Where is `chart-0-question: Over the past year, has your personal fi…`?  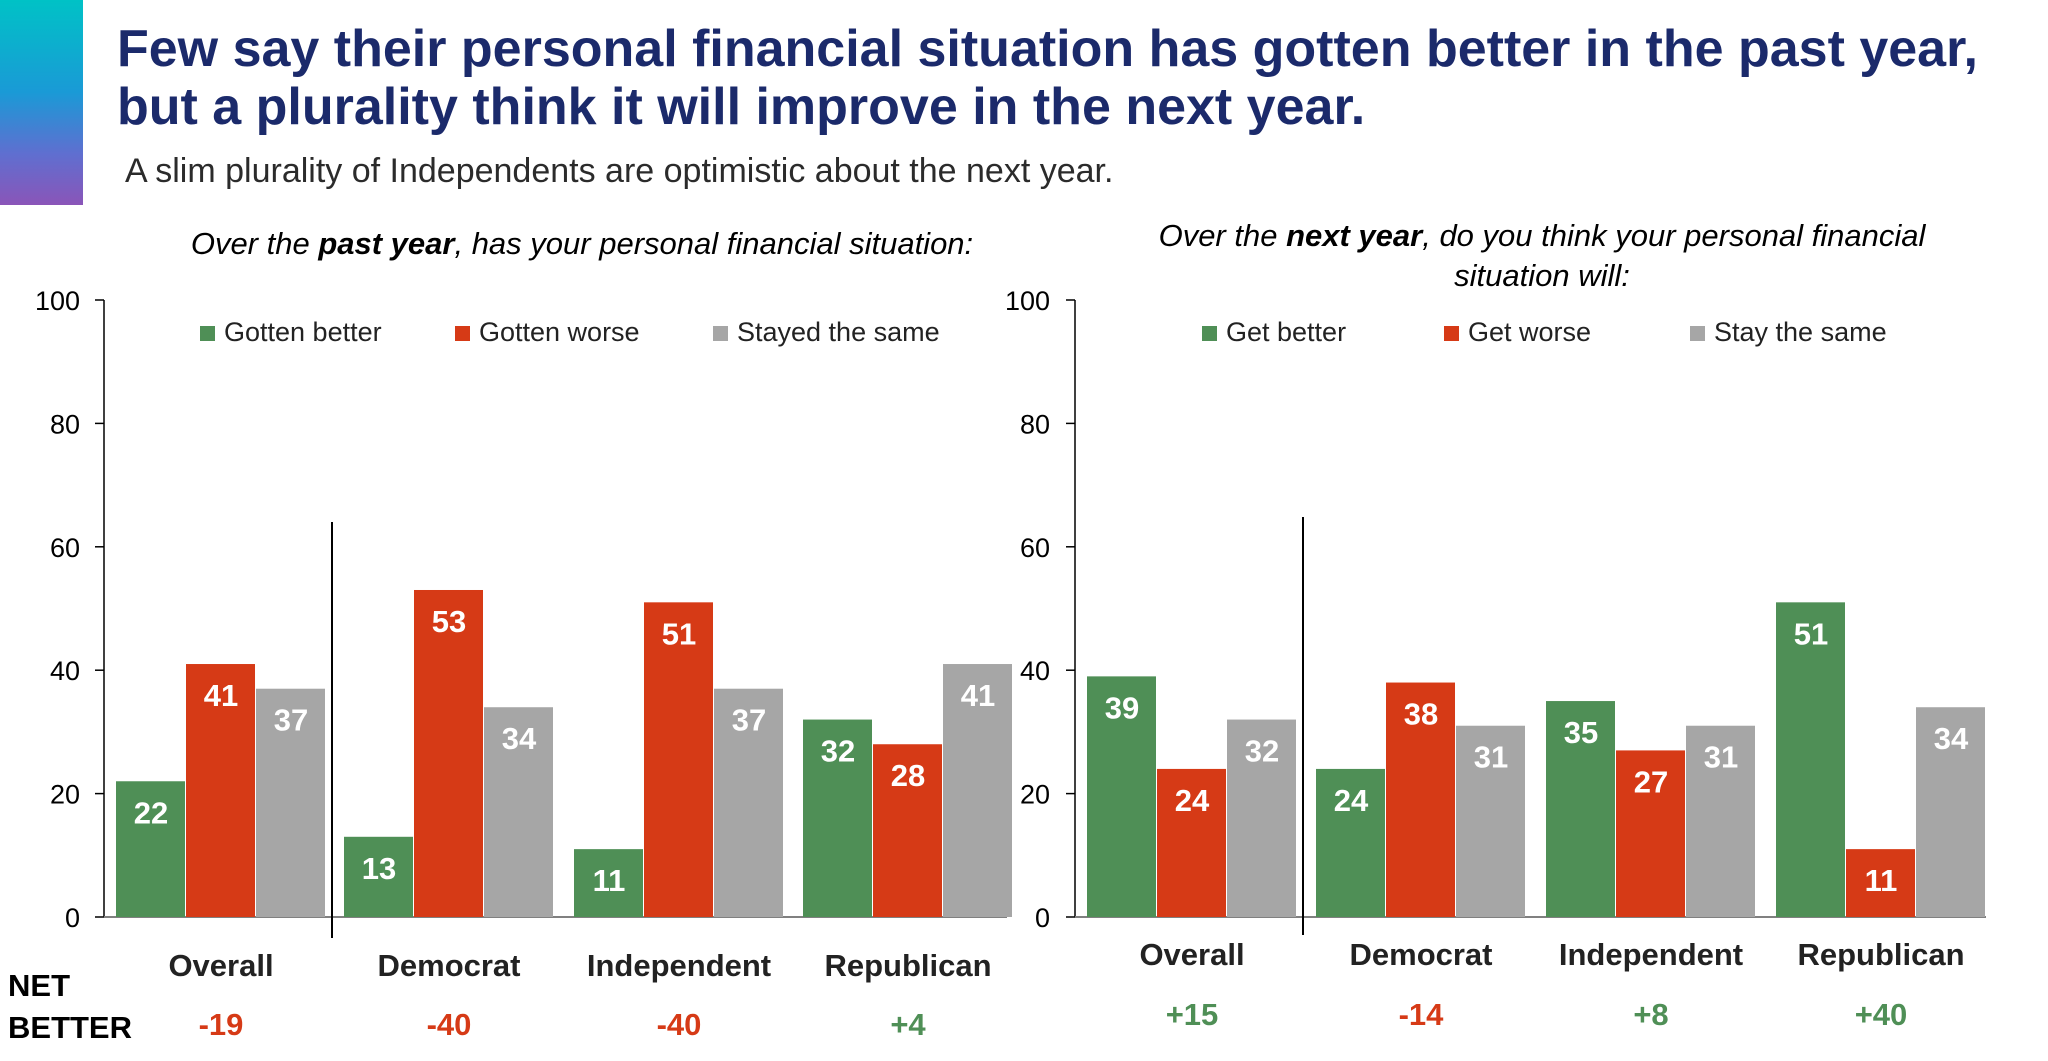 chart-0-question: Over the past year, has your personal fi… is located at coordinates (582, 243).